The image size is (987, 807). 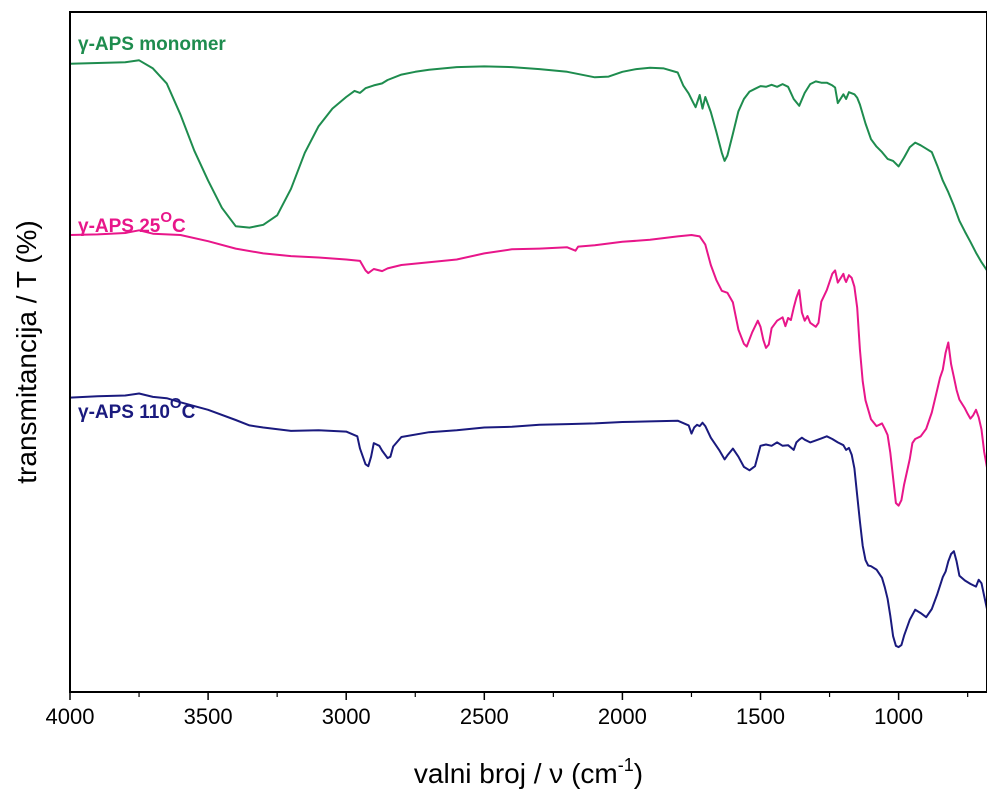 I want to click on x-tick-label: 2000, so click(x=622, y=716).